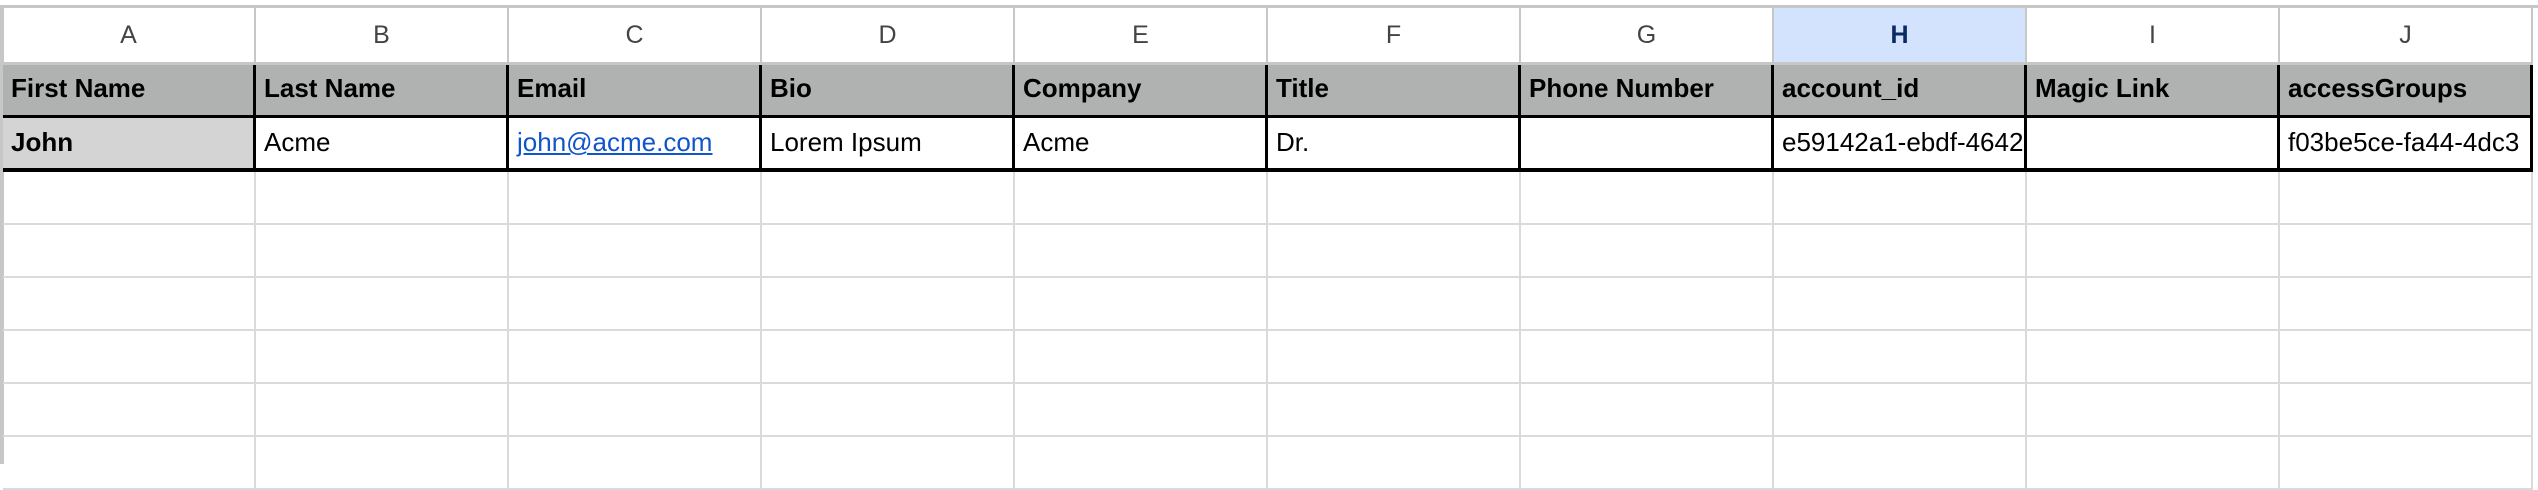 Image resolution: width=2538 pixels, height=490 pixels. Describe the element at coordinates (1647, 145) in the screenshot. I see `cell-phone` at that location.